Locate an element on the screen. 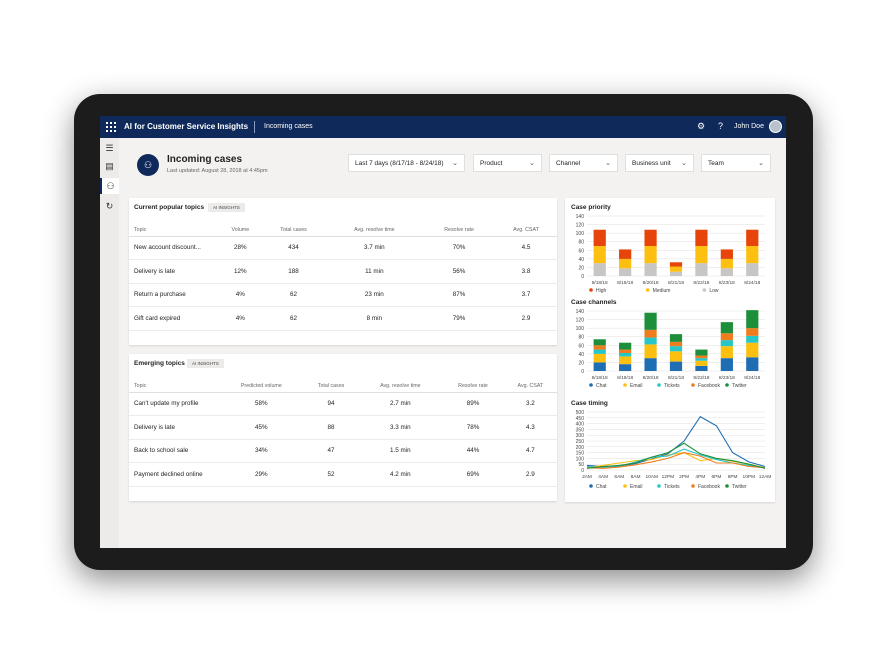  predicted-volume-cell: 58% is located at coordinates (261, 404).